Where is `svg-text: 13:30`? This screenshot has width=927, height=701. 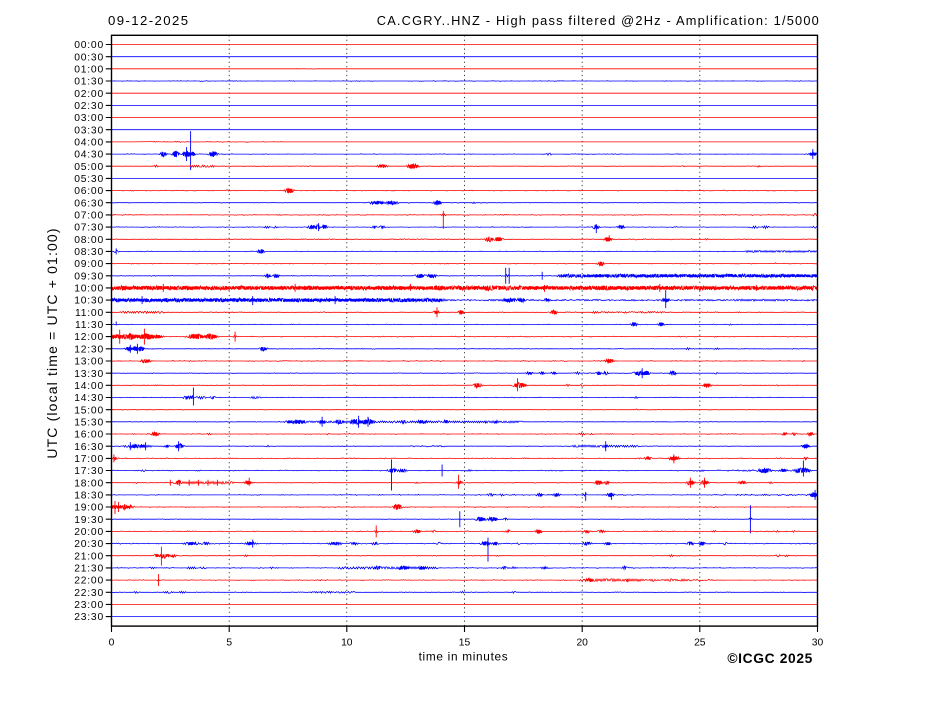
svg-text: 13:30 is located at coordinates (89, 374).